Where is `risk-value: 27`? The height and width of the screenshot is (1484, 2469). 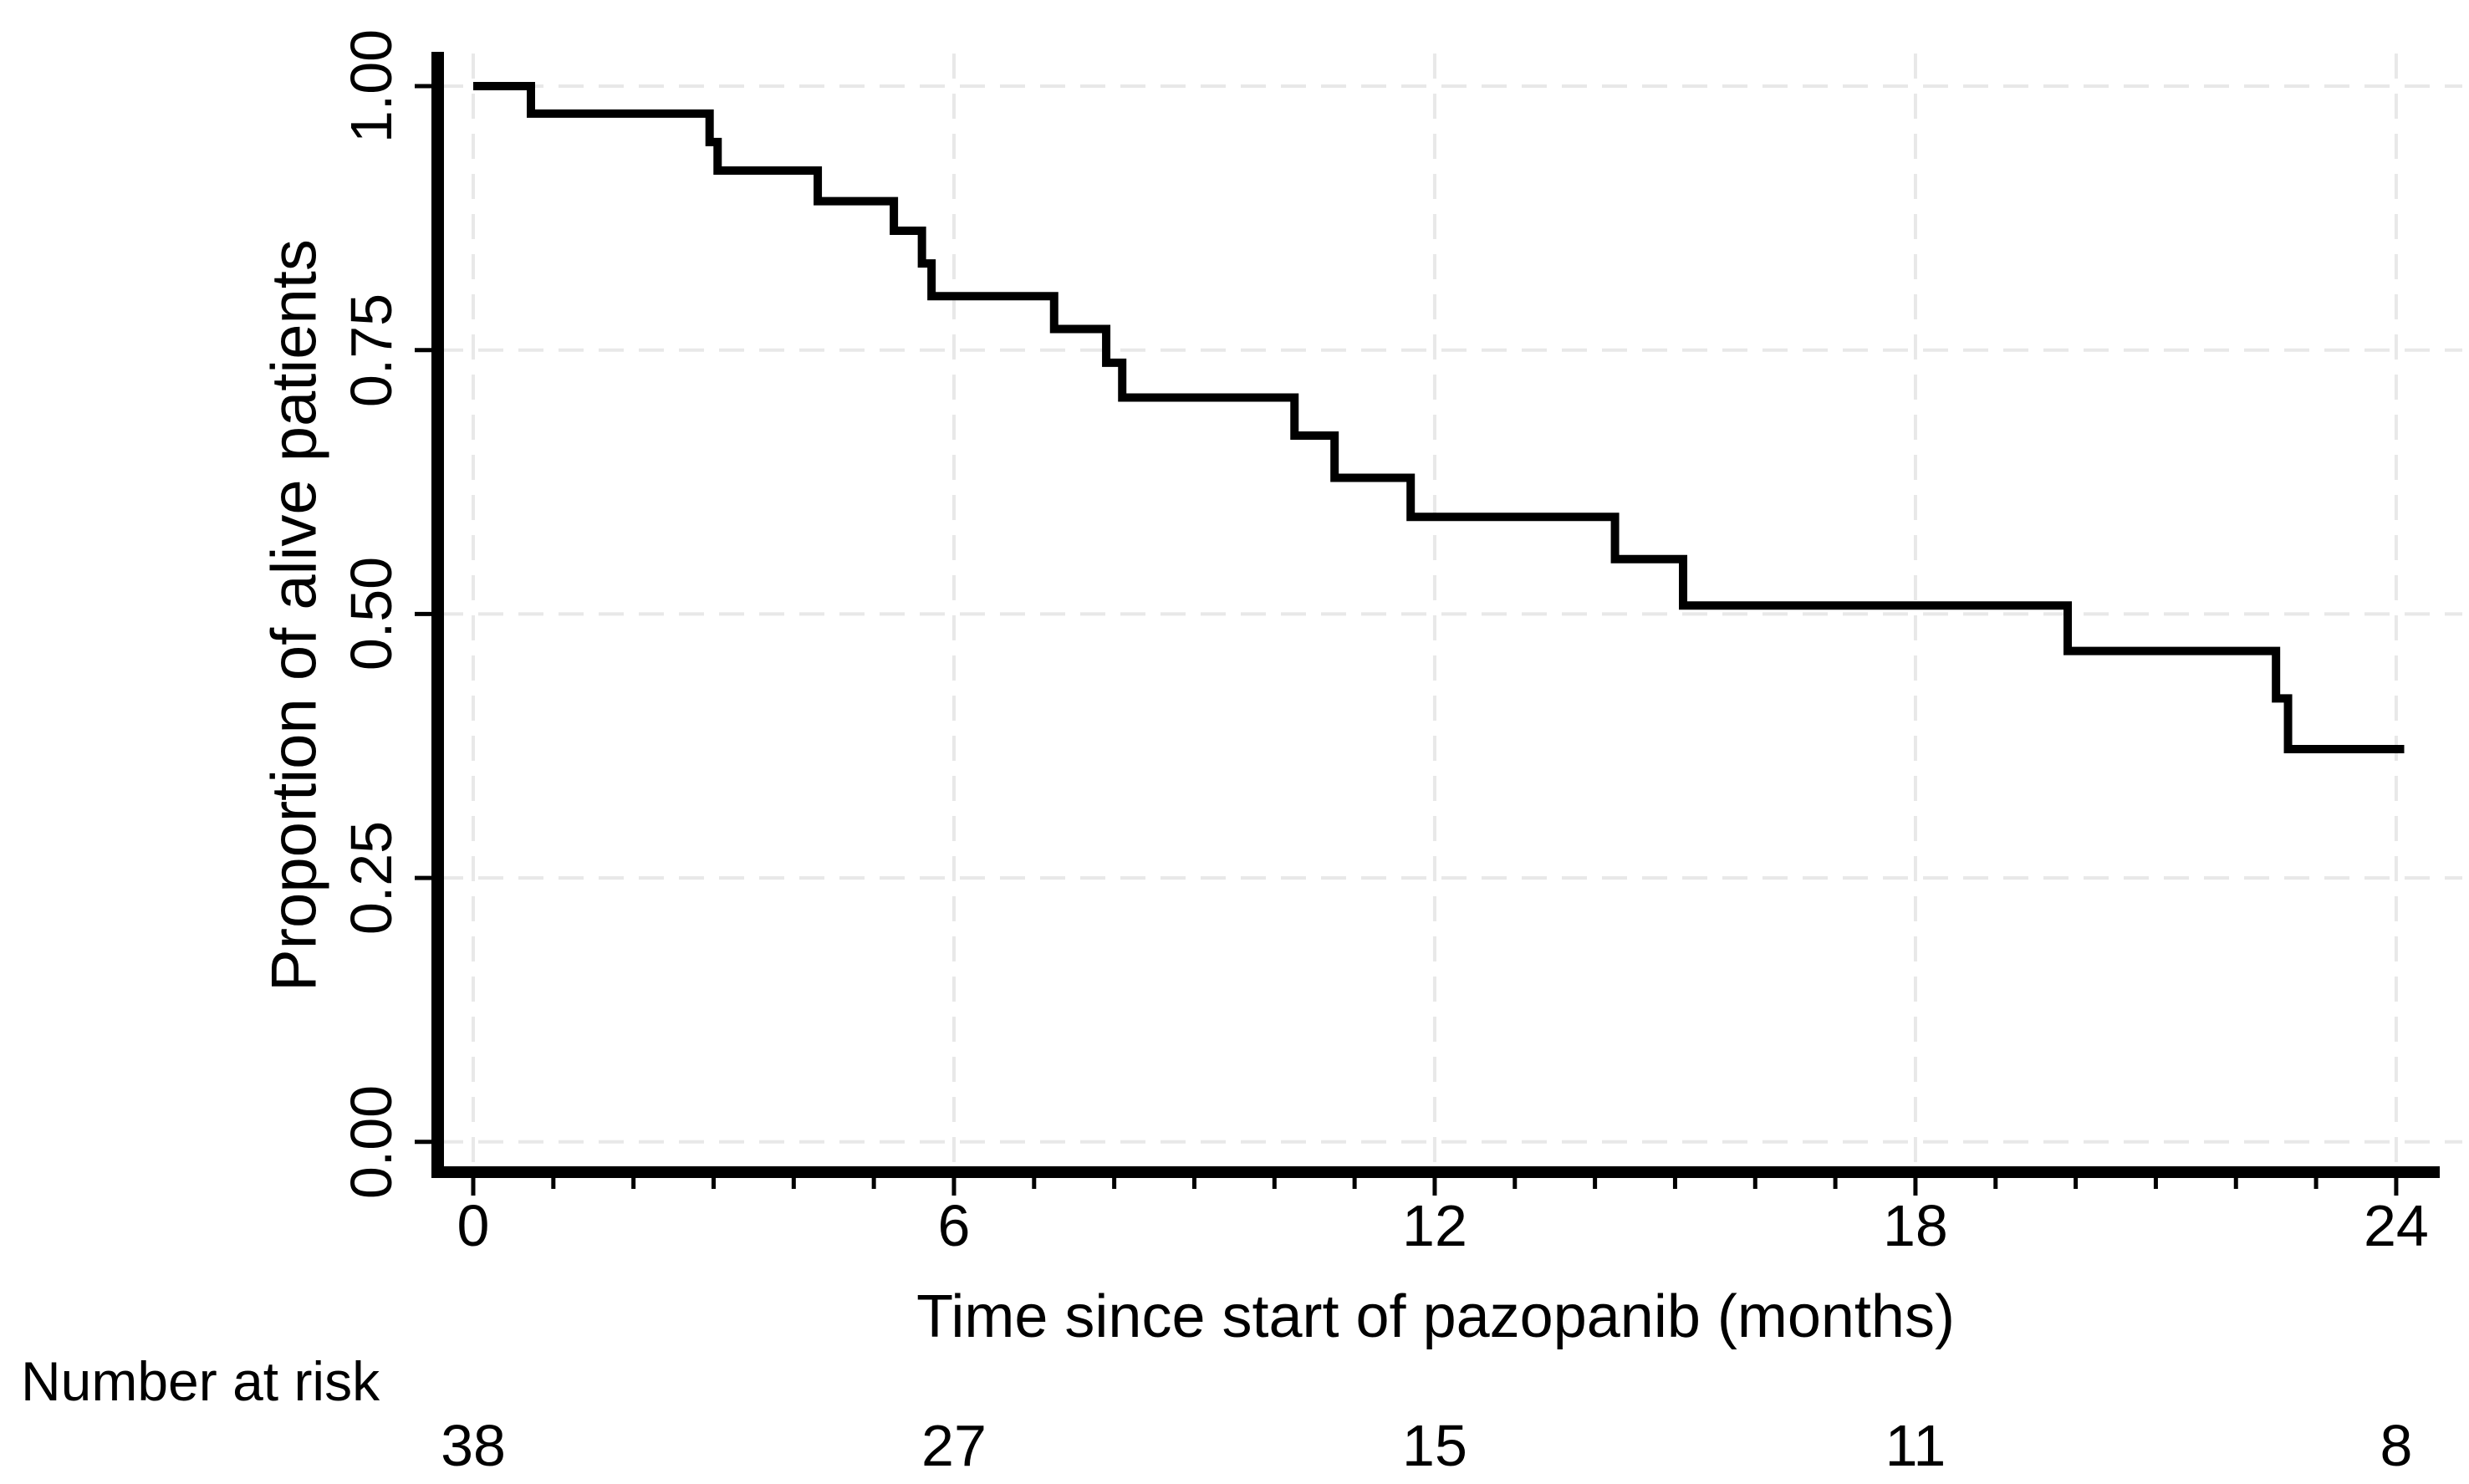
risk-value: 27 is located at coordinates (954, 1445).